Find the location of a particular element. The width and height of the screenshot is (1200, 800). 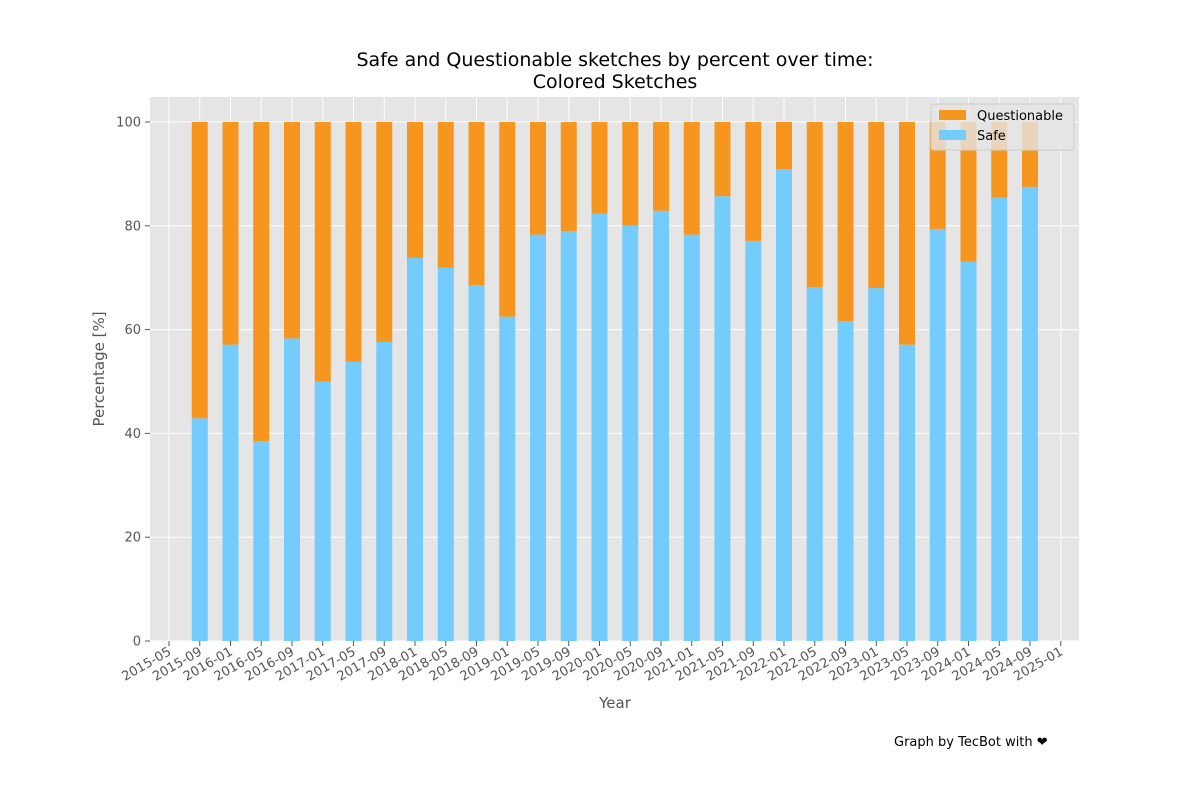

y-tick-label: 80 is located at coordinates (132, 226).